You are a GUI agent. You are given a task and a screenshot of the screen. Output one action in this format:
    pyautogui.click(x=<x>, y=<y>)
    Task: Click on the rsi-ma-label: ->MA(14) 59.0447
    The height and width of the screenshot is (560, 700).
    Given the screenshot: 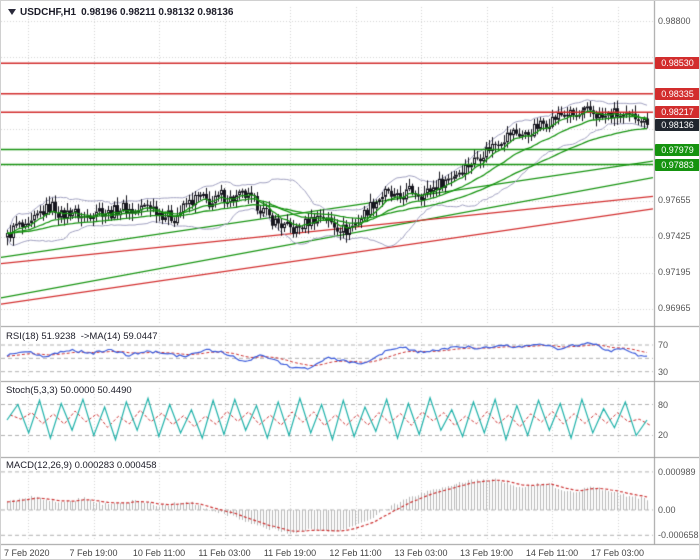 What is the action you would take?
    pyautogui.click(x=119, y=336)
    